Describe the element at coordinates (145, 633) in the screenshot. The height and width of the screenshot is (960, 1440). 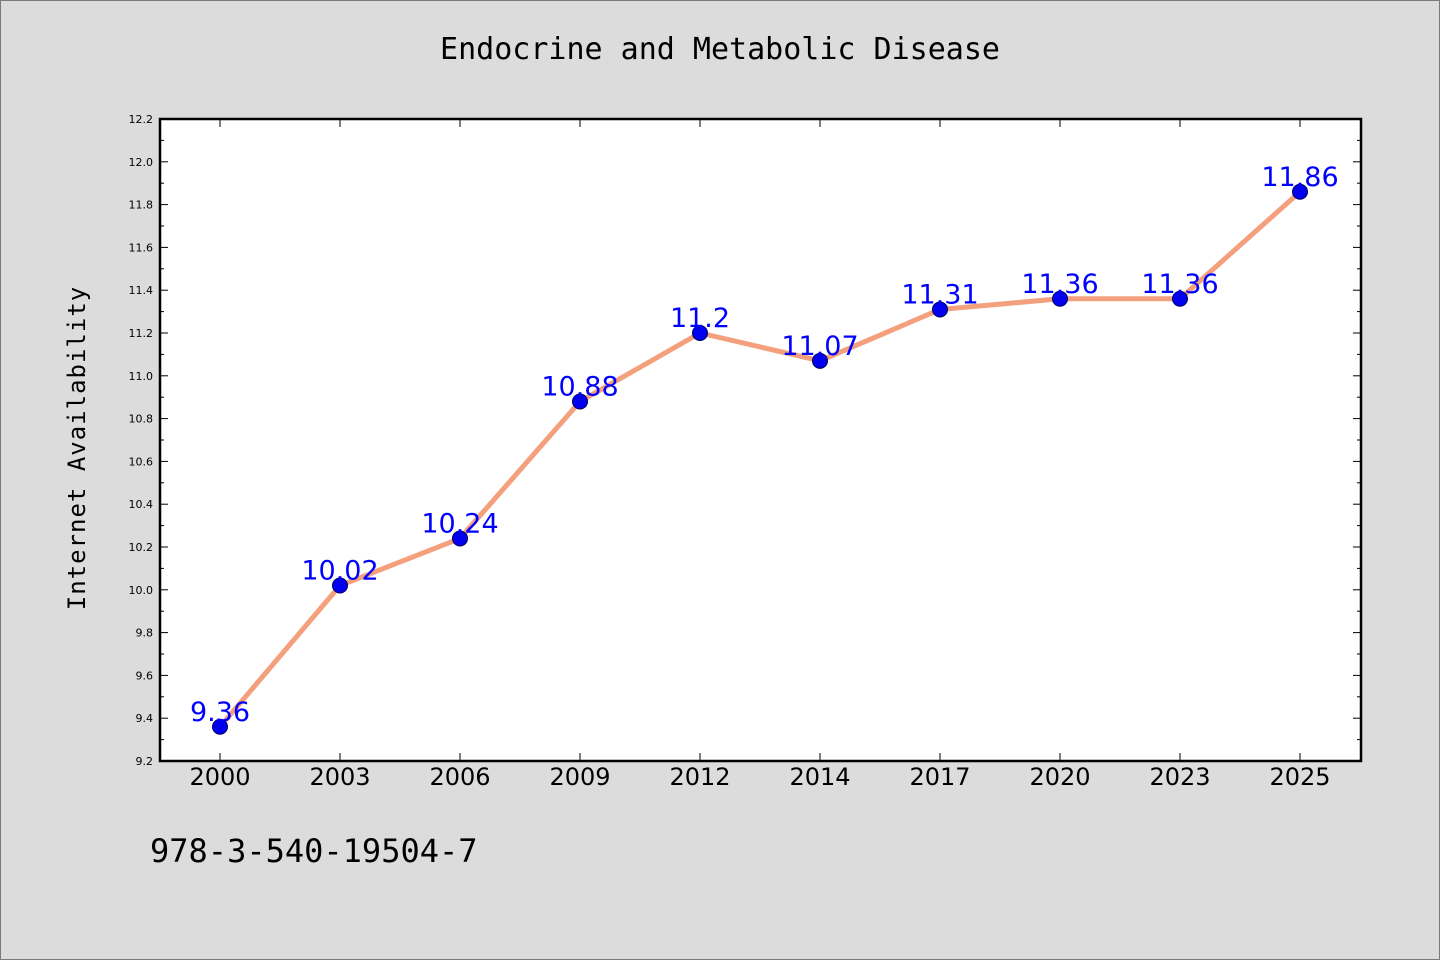
I see `y-tick-label: 9.8` at that location.